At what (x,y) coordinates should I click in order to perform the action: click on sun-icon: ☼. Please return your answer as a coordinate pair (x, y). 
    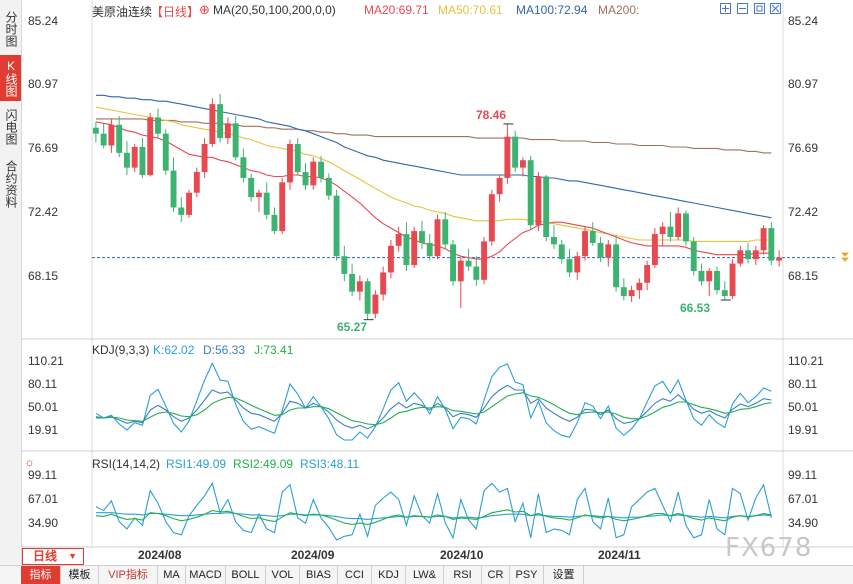
    Looking at the image, I should click on (29, 462).